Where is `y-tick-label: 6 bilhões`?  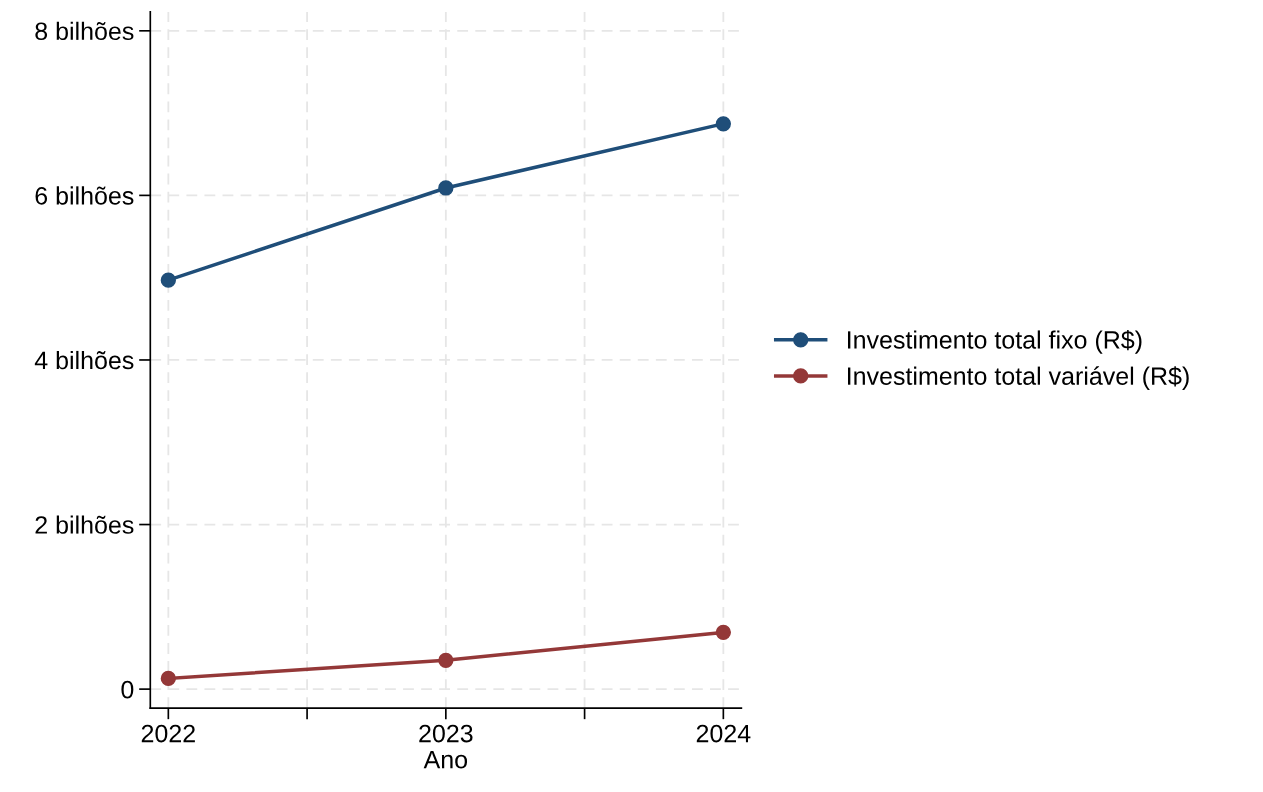 y-tick-label: 6 bilhões is located at coordinates (84, 195).